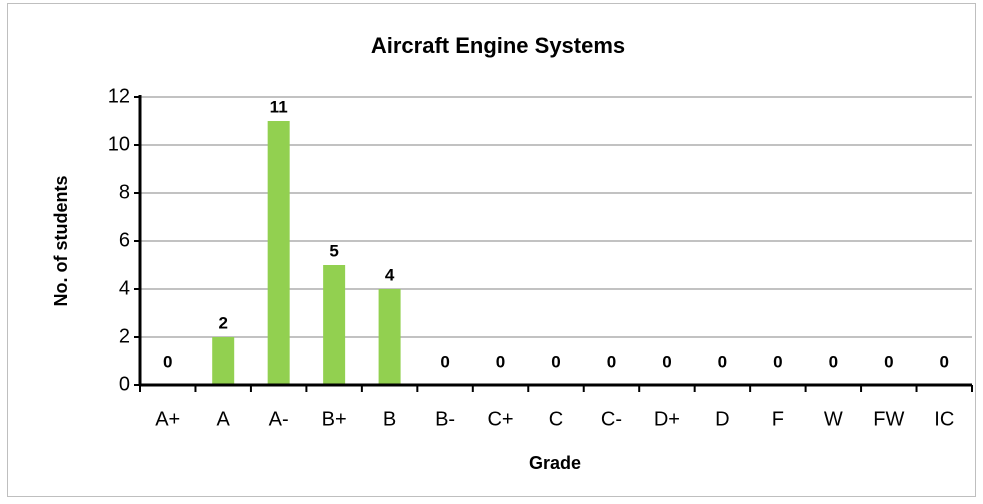  Describe the element at coordinates (556, 419) in the screenshot. I see `x-tick-label: C` at that location.